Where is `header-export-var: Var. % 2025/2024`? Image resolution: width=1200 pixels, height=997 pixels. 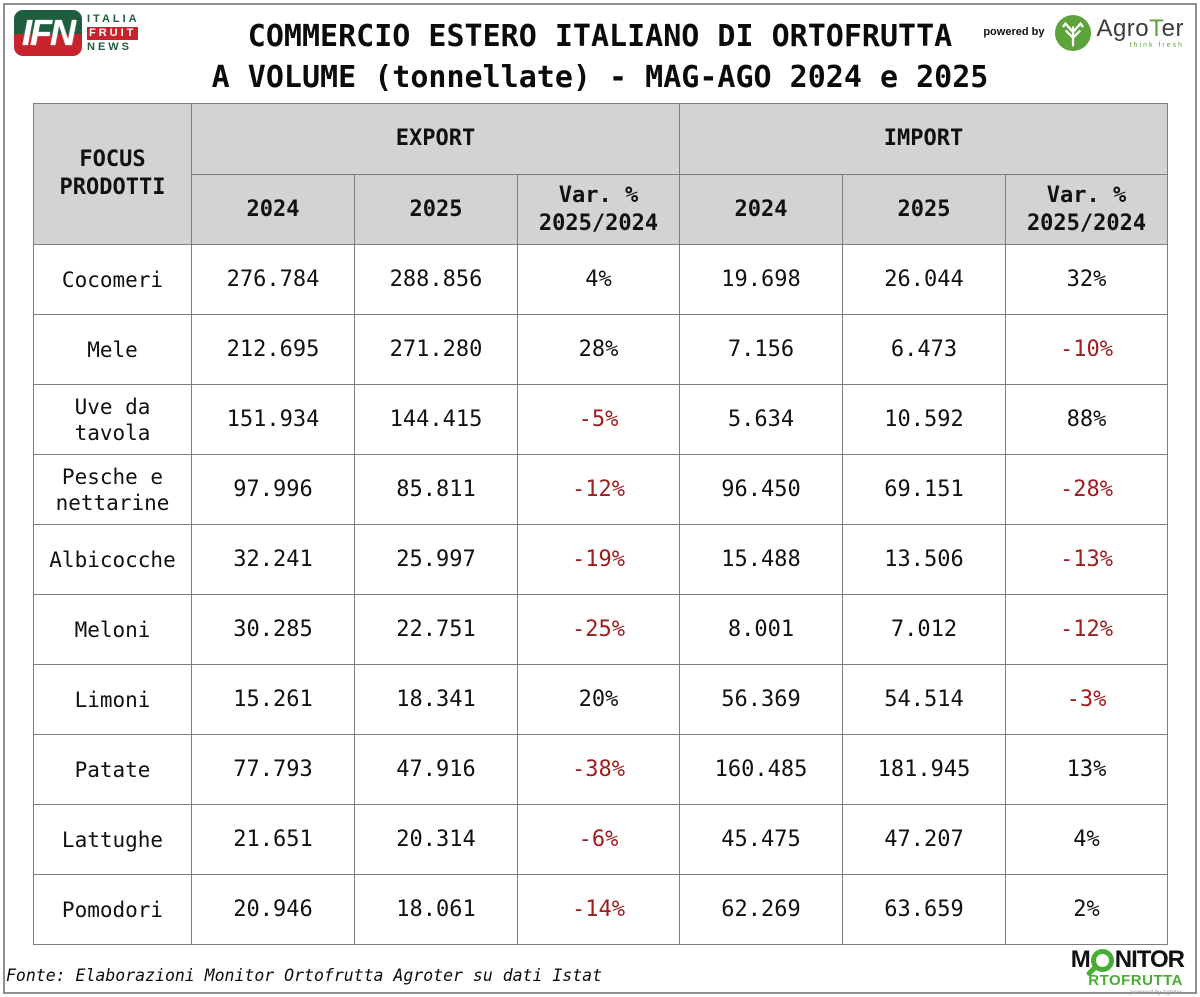
header-export-var: Var. % 2025/2024 is located at coordinates (598, 209).